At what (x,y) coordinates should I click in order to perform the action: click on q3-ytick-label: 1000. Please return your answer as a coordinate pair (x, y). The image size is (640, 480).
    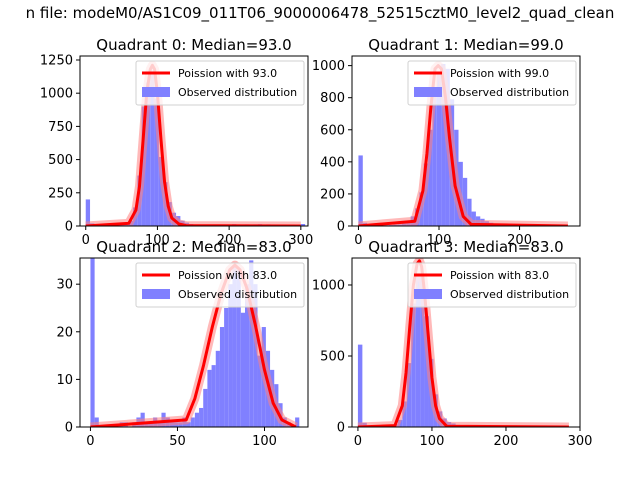
    Looking at the image, I should click on (328, 285).